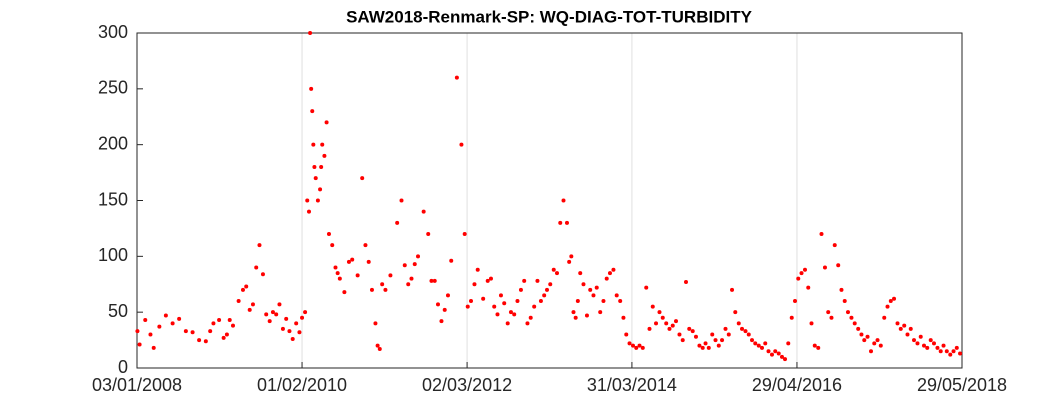 This screenshot has width=1063, height=413. Describe the element at coordinates (632, 385) in the screenshot. I see `x-tick-label: 31/03/2014` at that location.